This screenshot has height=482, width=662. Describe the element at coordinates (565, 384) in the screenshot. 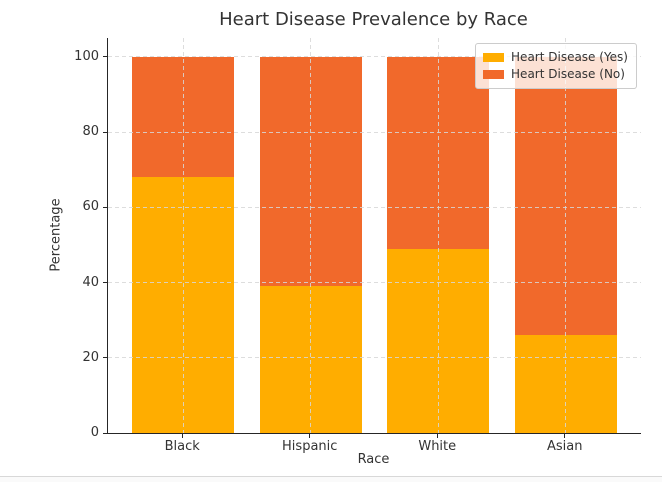

I see `bar-segment-asian-yes` at that location.